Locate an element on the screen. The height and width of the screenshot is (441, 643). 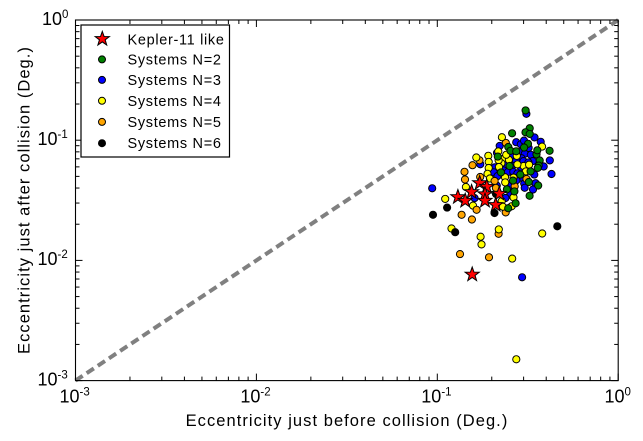
svg-text: Systems N=4 is located at coordinates (175, 102).